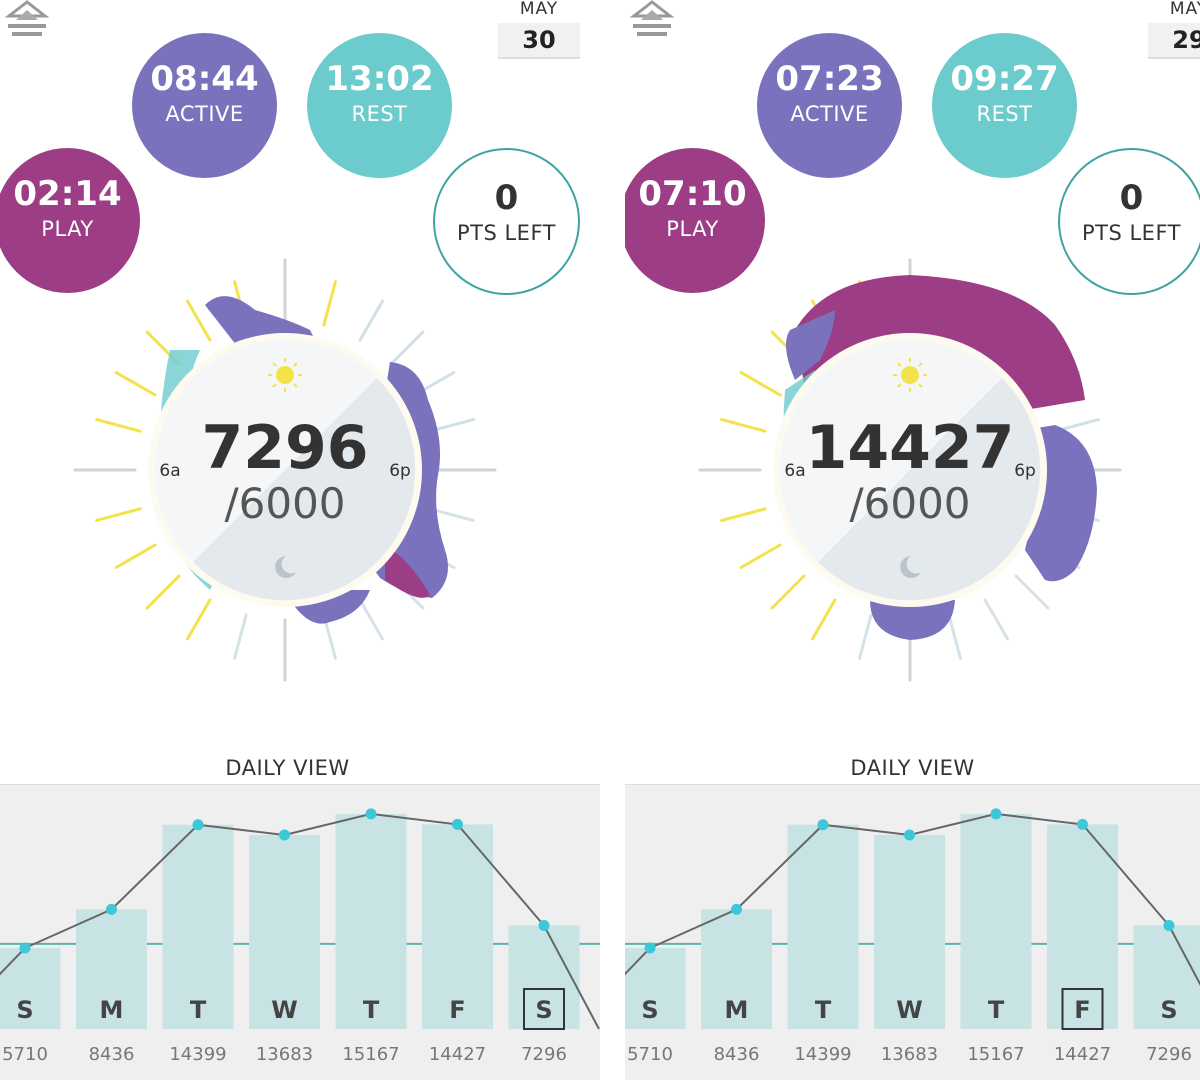 The height and width of the screenshot is (1080, 1200). Describe the element at coordinates (910, 375) in the screenshot. I see `sun-icon` at that location.